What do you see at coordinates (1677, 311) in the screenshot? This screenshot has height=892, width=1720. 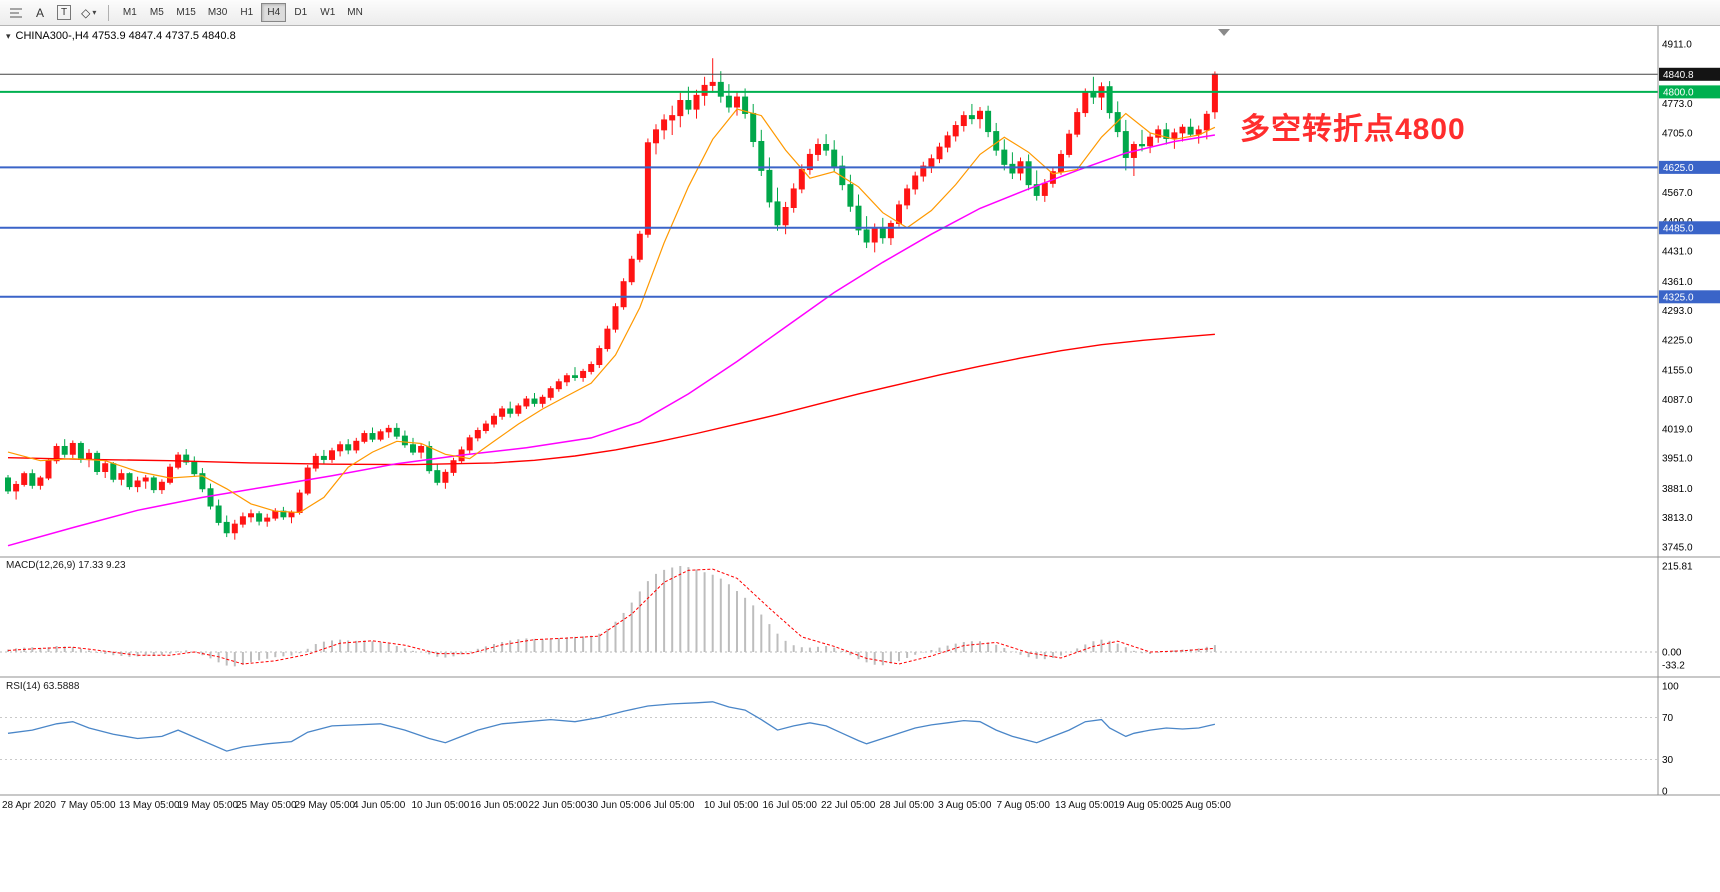 I see `price-tick-label: 4293.0` at bounding box center [1677, 311].